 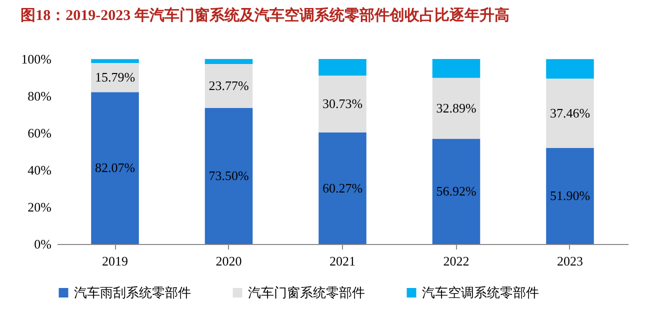 I want to click on y-tick-label: 80%, so click(x=40, y=96).